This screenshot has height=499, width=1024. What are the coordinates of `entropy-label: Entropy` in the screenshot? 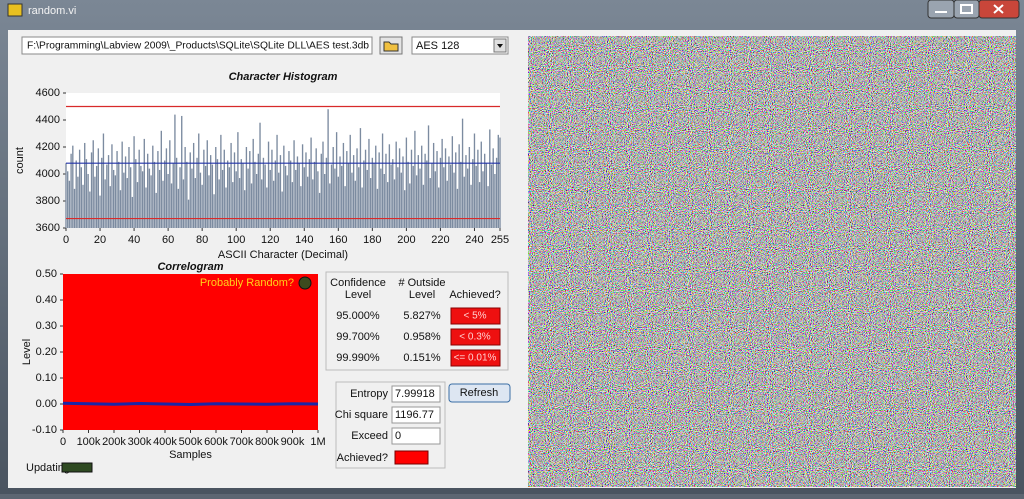 It's located at (369, 394).